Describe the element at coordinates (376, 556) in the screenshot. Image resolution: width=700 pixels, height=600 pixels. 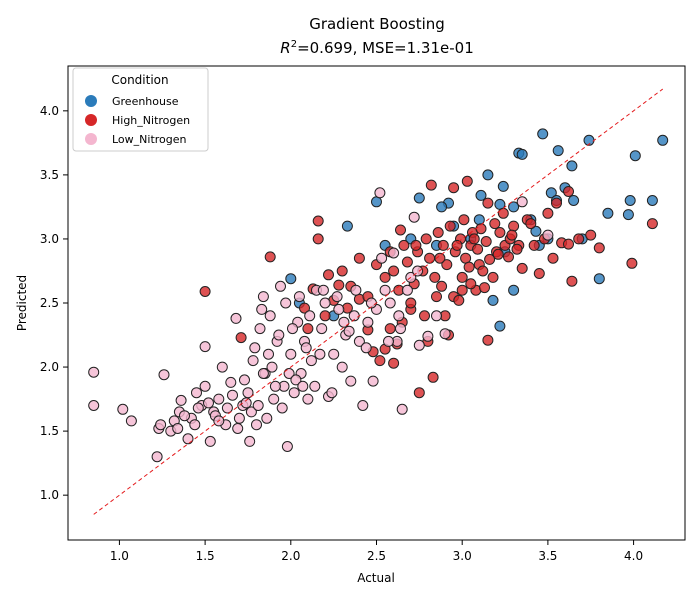
I see `x-tick-label: 2.5` at that location.